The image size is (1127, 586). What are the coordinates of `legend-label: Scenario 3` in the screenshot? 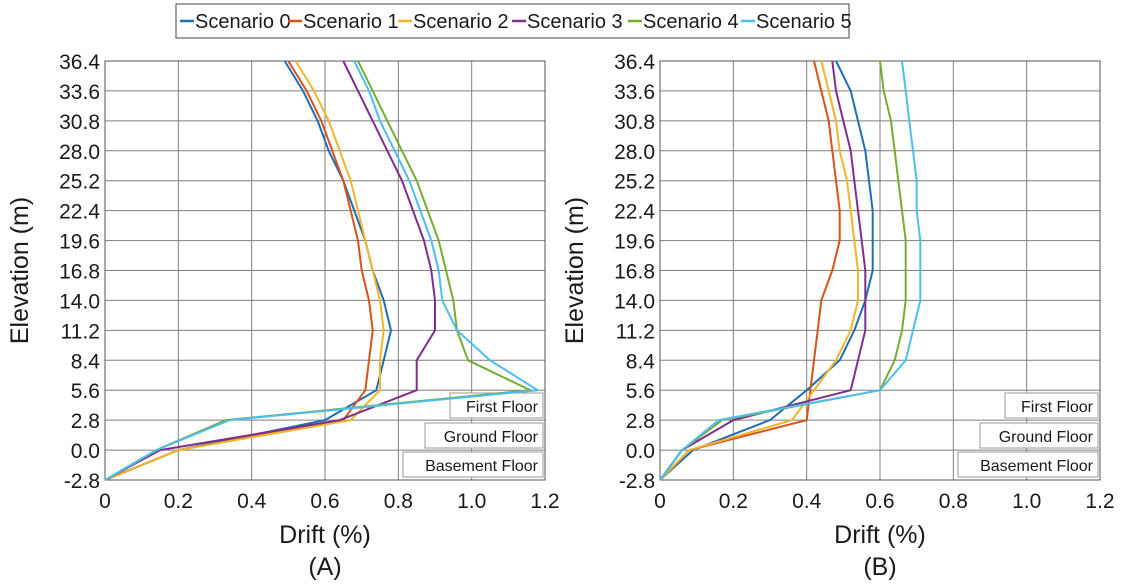 It's located at (575, 22).